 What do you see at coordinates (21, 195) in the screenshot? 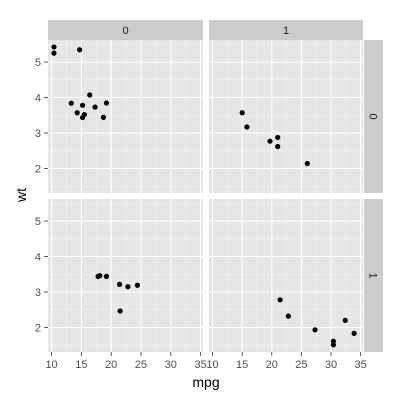
I see `y-axis-title: wt` at bounding box center [21, 195].